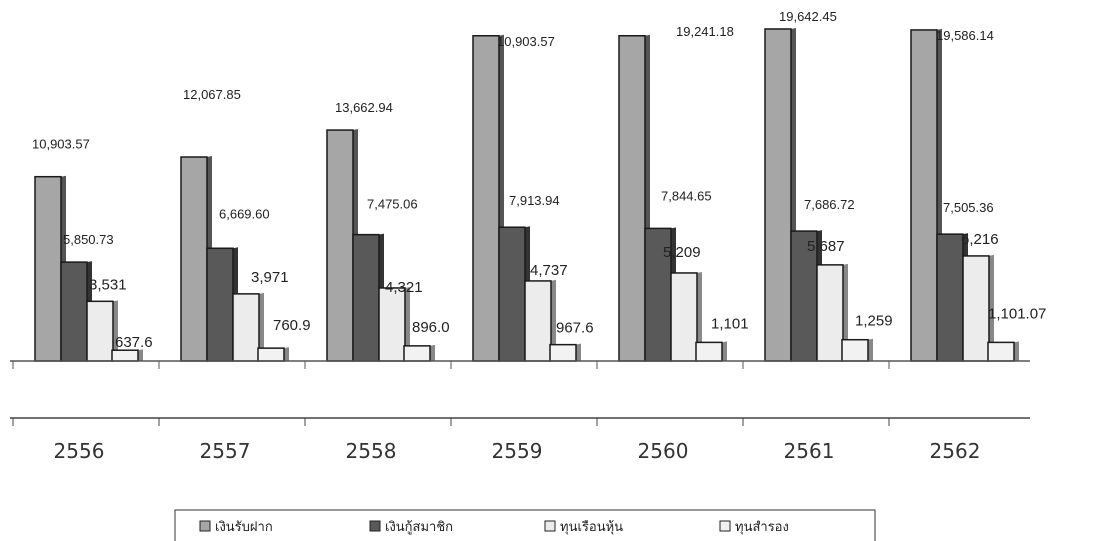 The height and width of the screenshot is (541, 1096). I want to click on bar-2559-s3, so click(538, 321).